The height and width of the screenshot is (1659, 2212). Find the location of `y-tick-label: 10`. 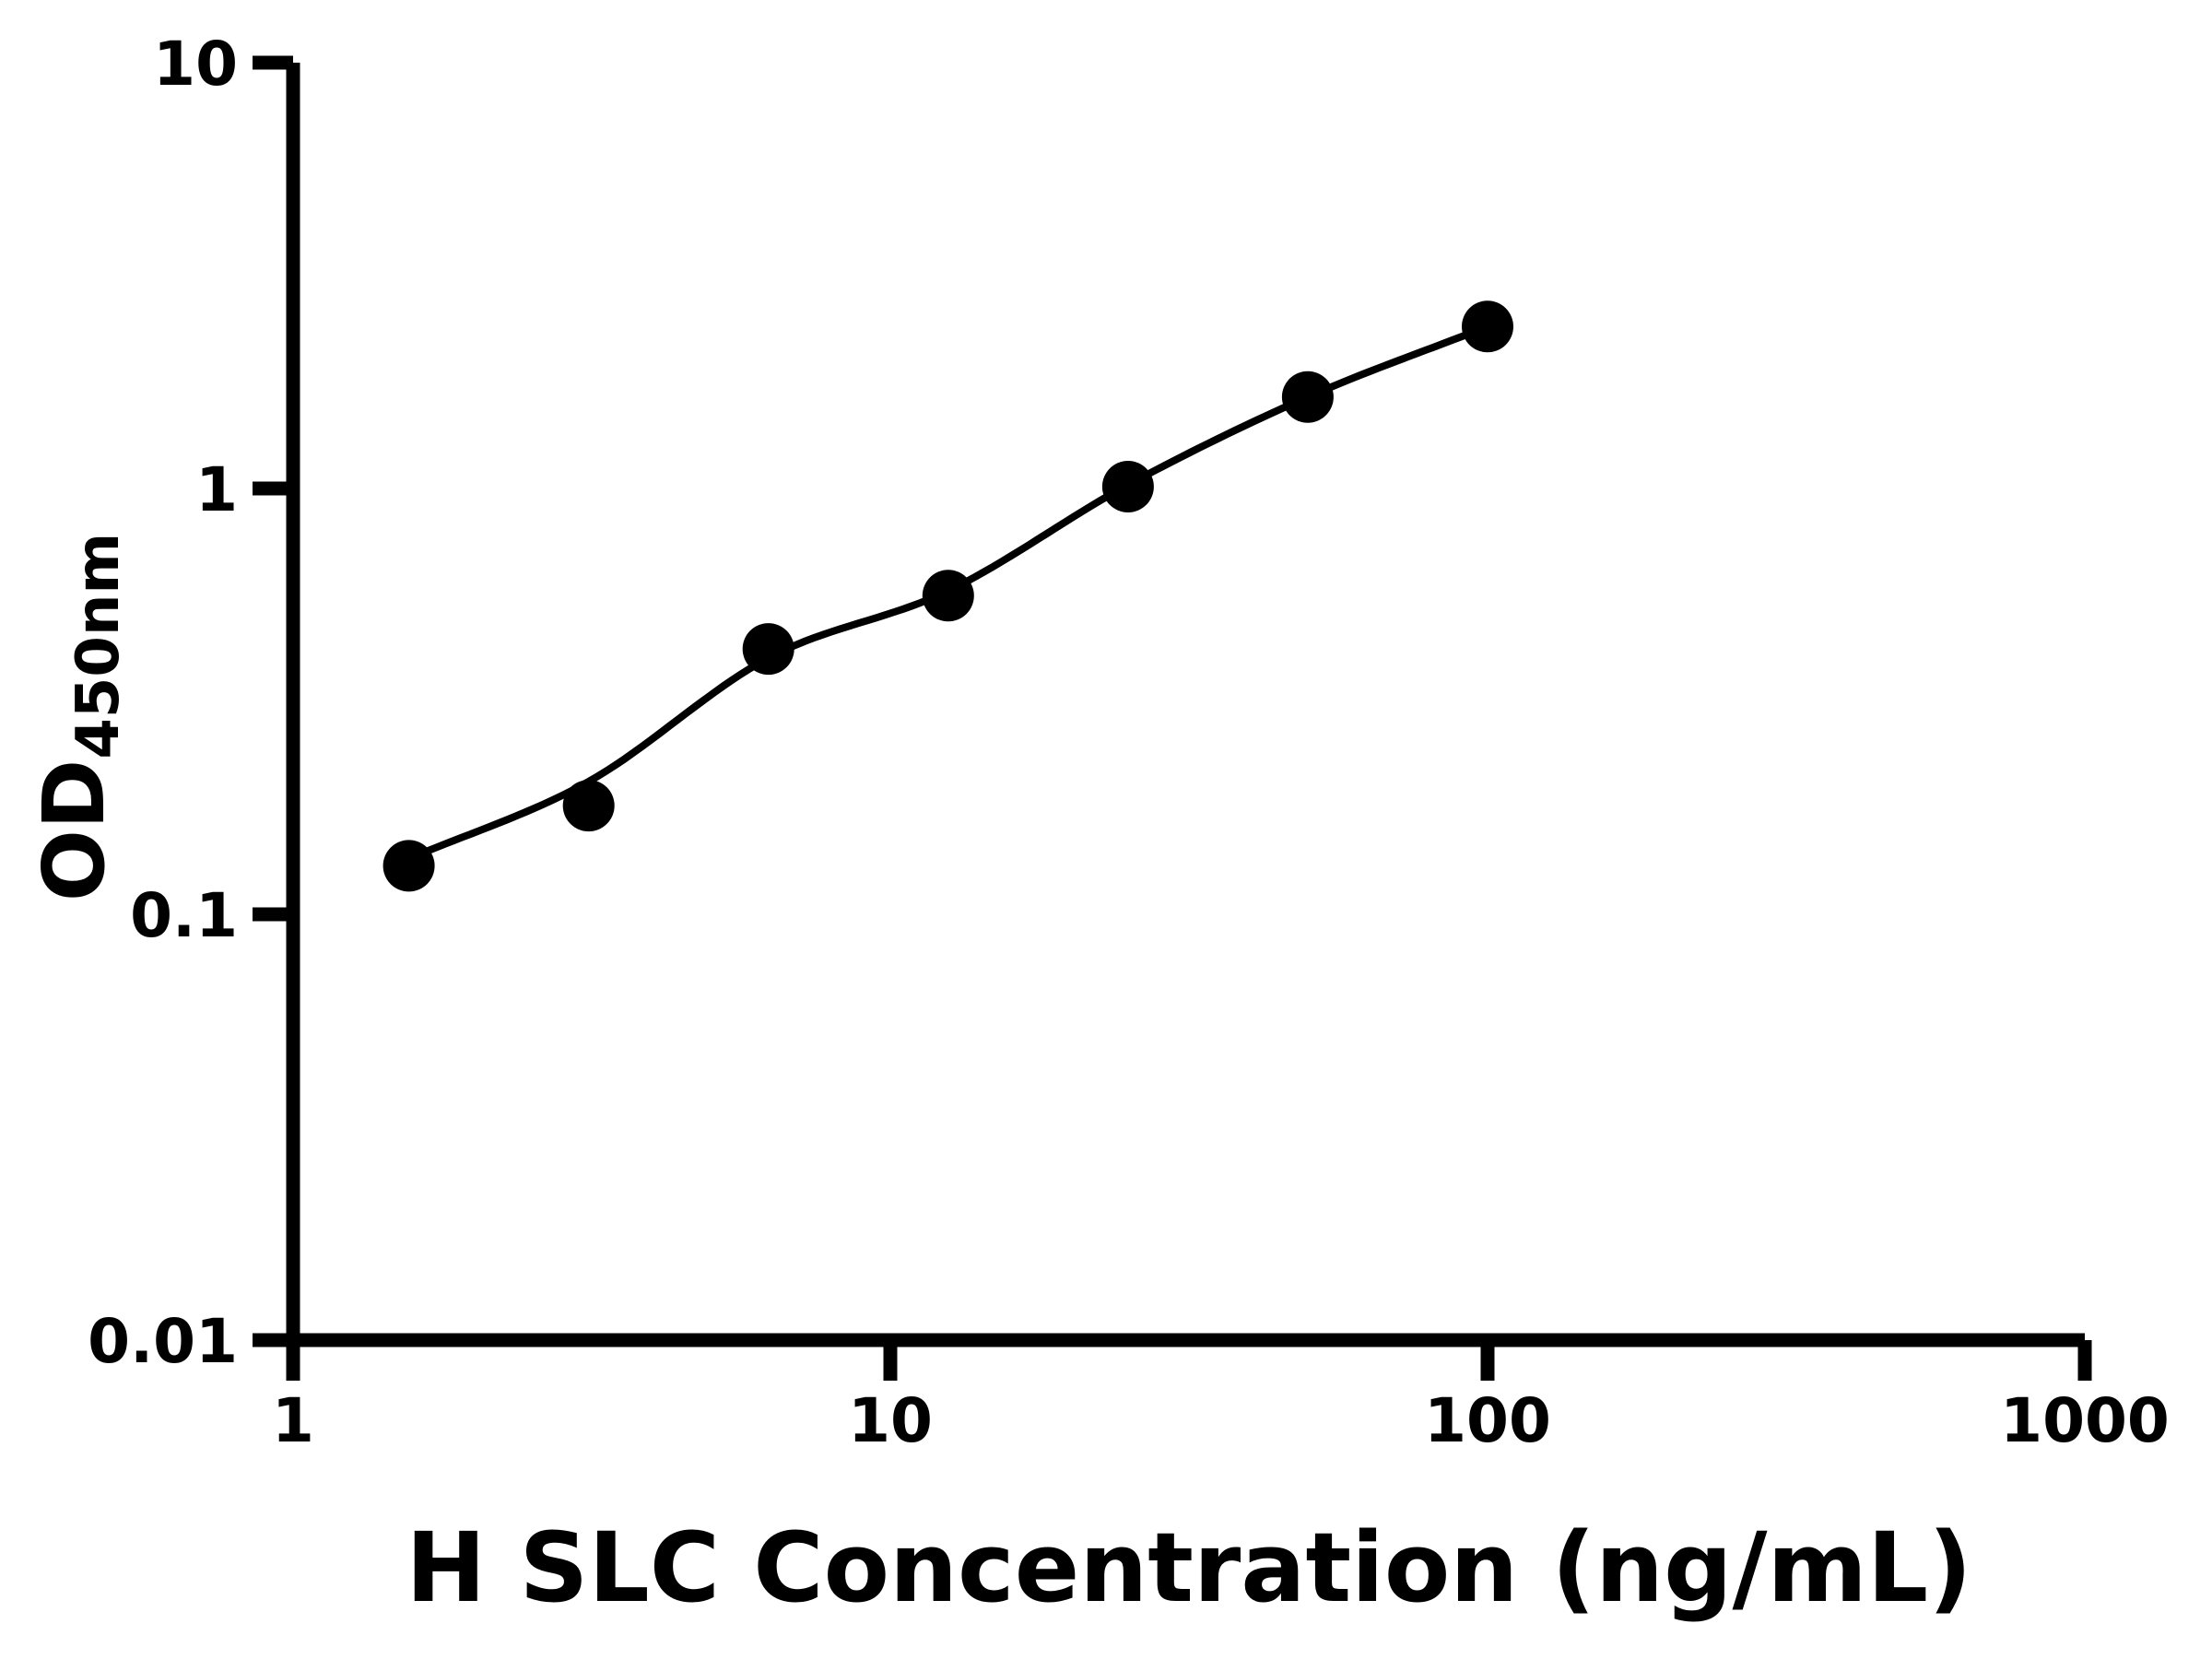

y-tick-label: 10 is located at coordinates (195, 64).